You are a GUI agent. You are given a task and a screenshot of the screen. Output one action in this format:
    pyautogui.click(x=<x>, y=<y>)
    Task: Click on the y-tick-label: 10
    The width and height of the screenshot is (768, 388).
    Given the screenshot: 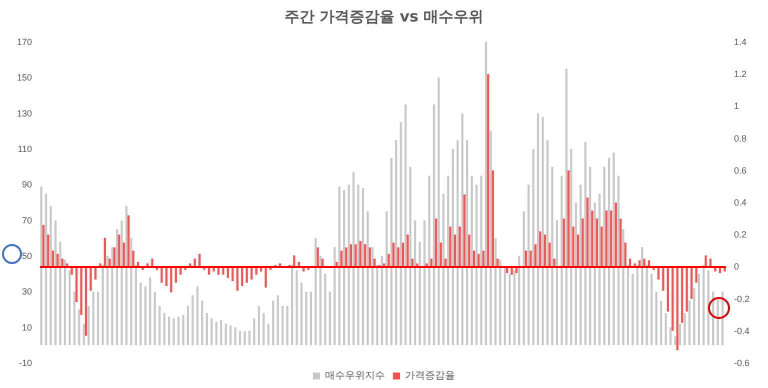 What is the action you would take?
    pyautogui.click(x=27, y=327)
    